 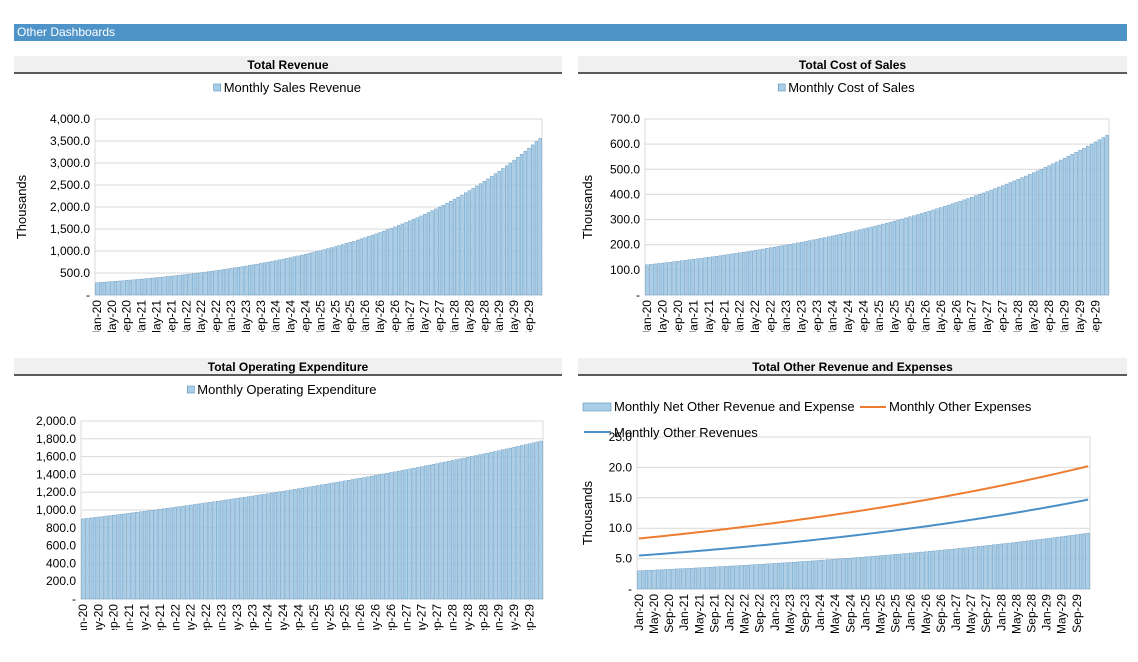 What do you see at coordinates (406, 617) in the screenshot?
I see `x-tick-label: Jan-27` at bounding box center [406, 617].